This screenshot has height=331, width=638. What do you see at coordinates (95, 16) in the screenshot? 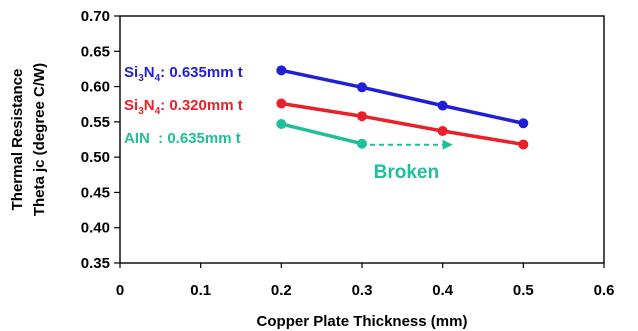
I see `y-tick-label: 0.70` at bounding box center [95, 16].